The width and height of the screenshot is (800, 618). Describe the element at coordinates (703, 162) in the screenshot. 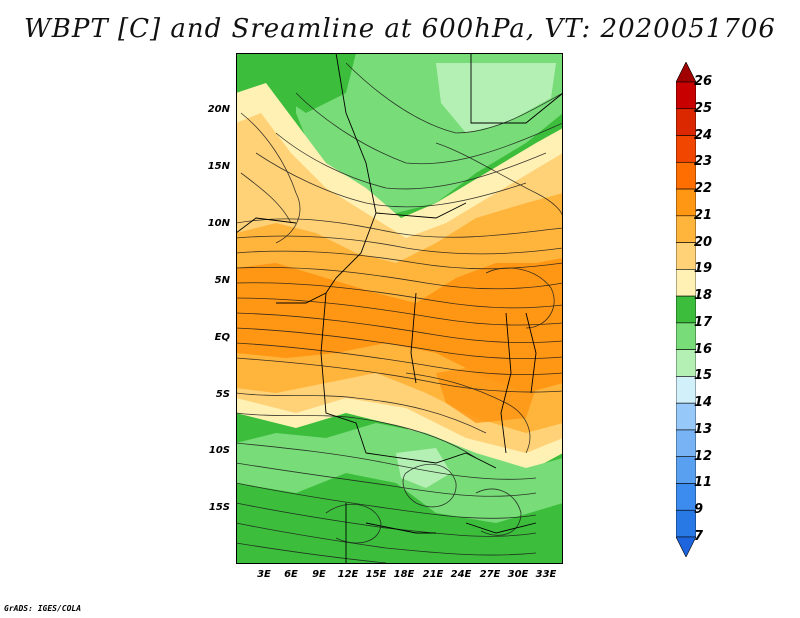

I see `colorbar-label: 23` at that location.